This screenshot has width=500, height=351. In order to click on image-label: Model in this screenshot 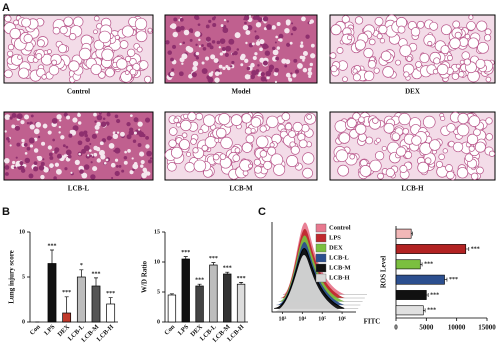, I will do `click(240, 92)`.